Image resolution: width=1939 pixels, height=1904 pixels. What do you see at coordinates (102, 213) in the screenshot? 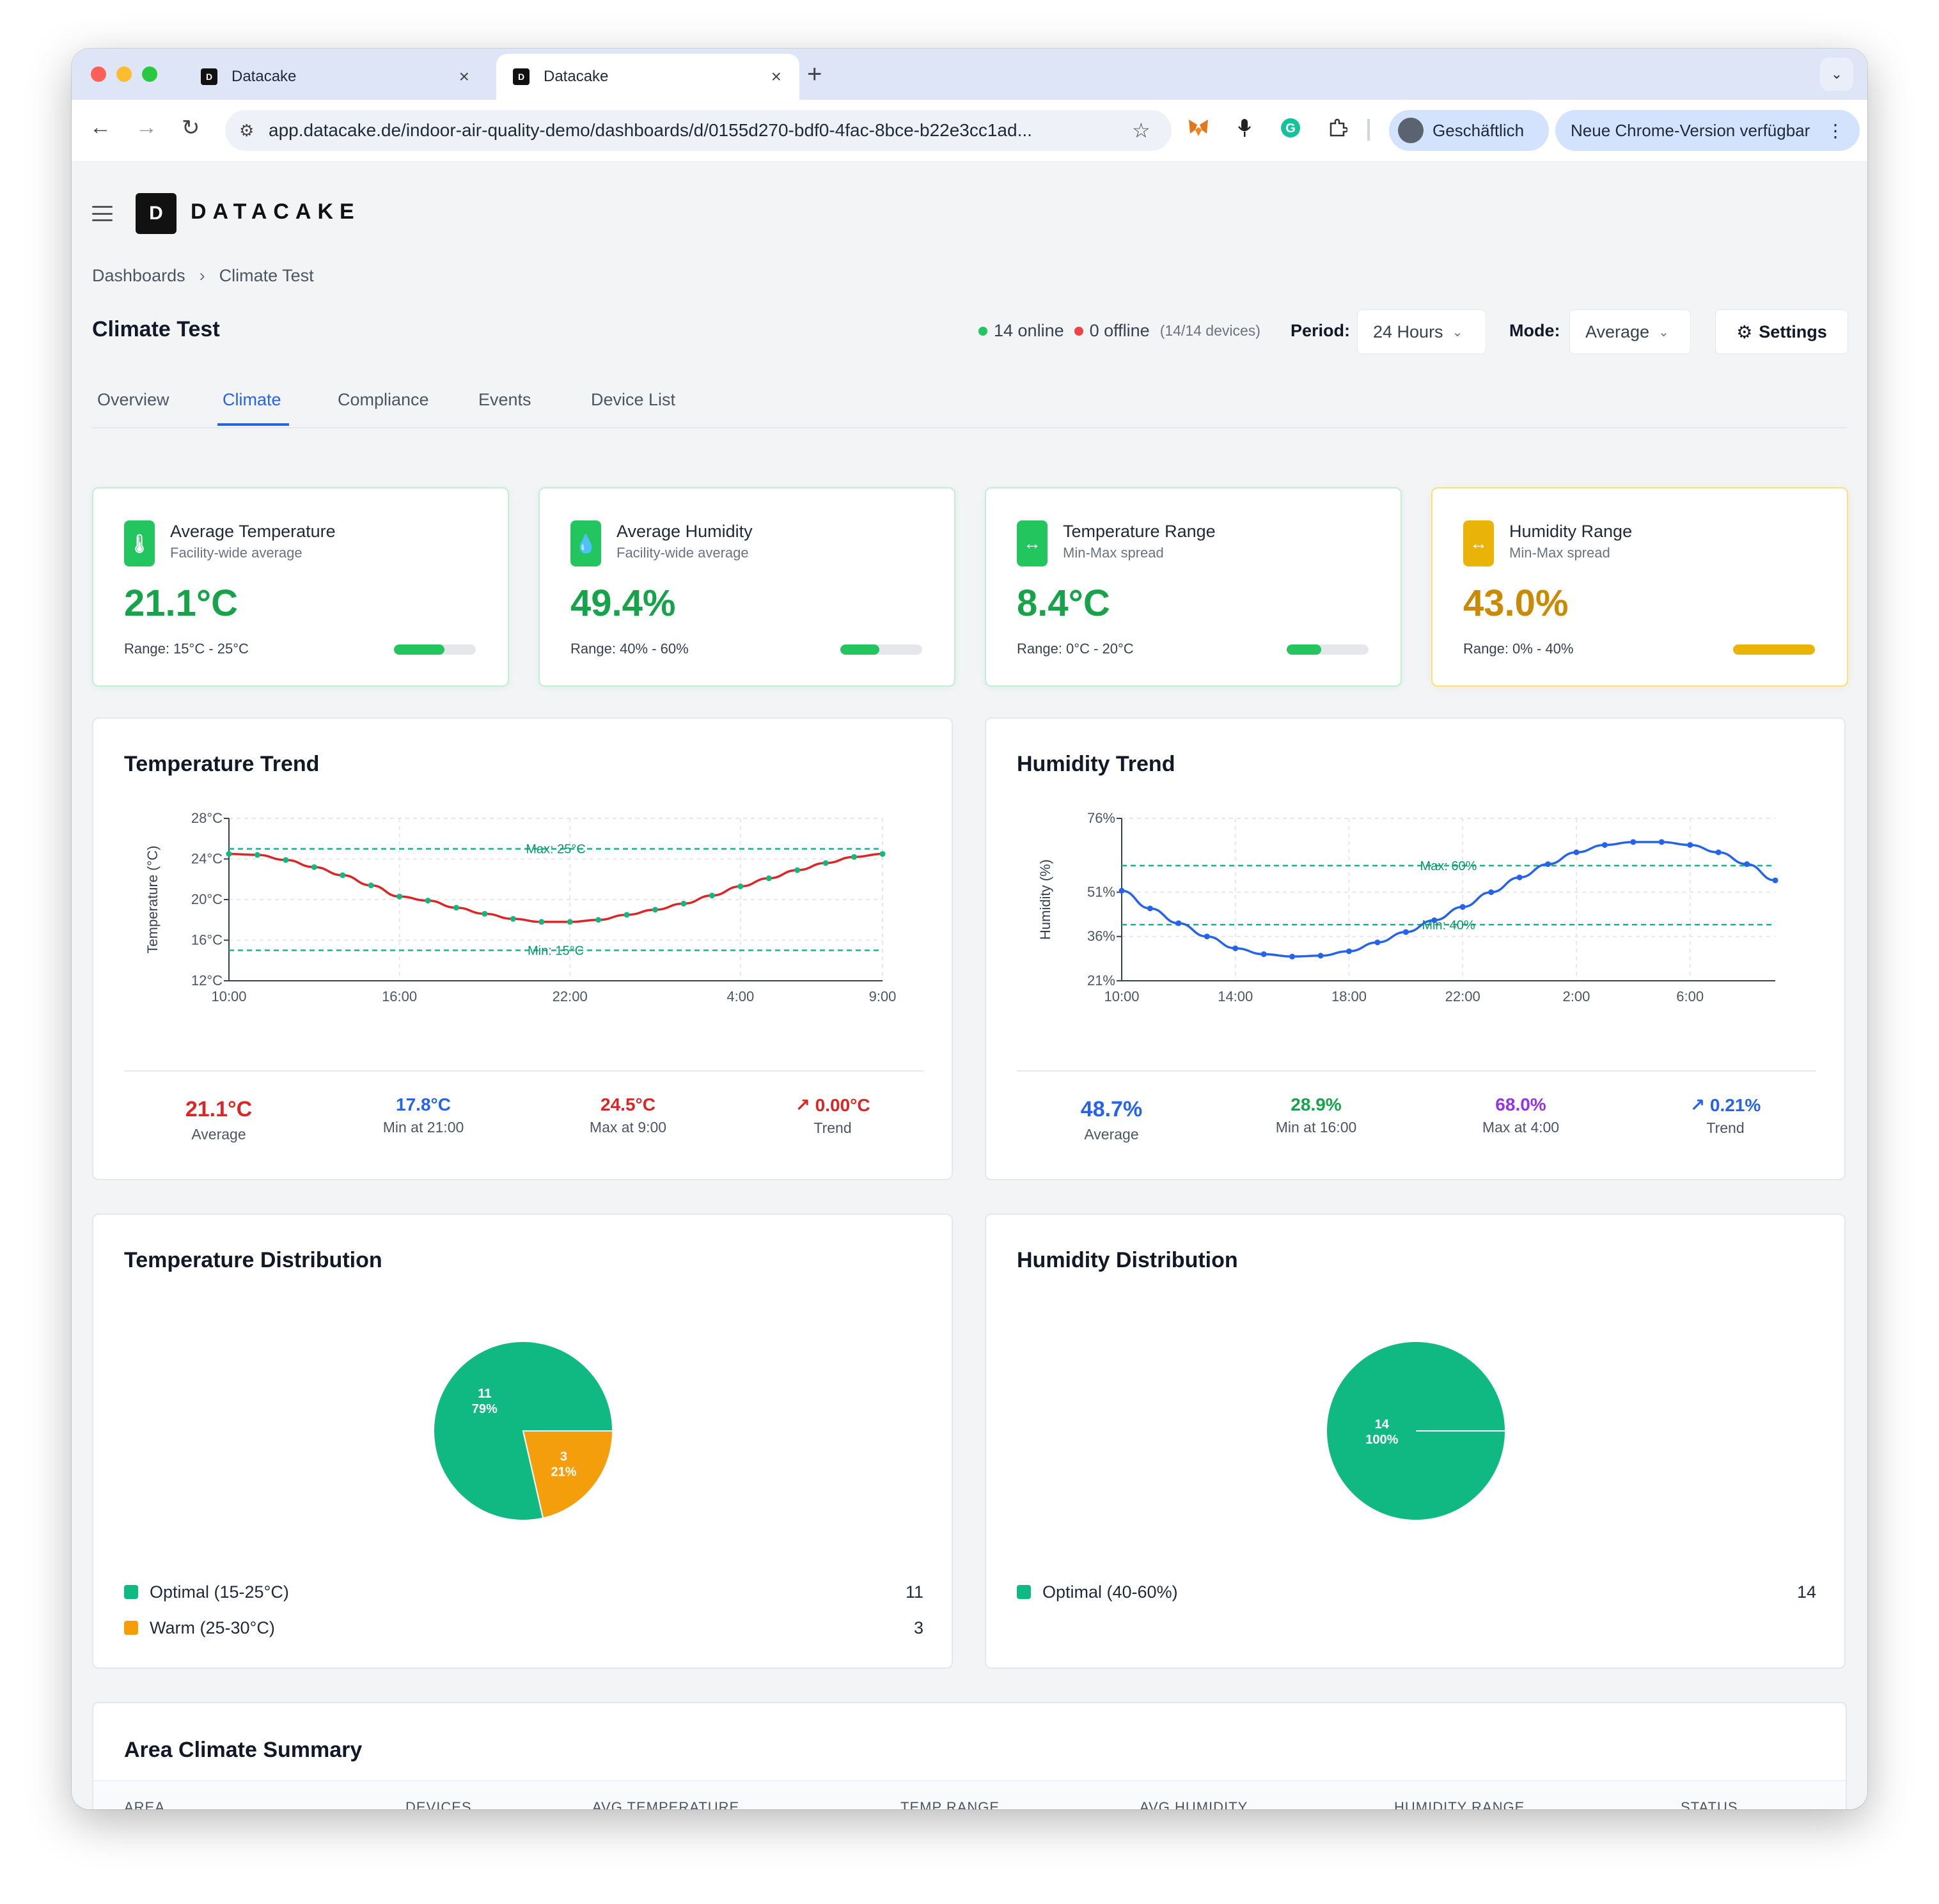
I see `menu-icon` at bounding box center [102, 213].